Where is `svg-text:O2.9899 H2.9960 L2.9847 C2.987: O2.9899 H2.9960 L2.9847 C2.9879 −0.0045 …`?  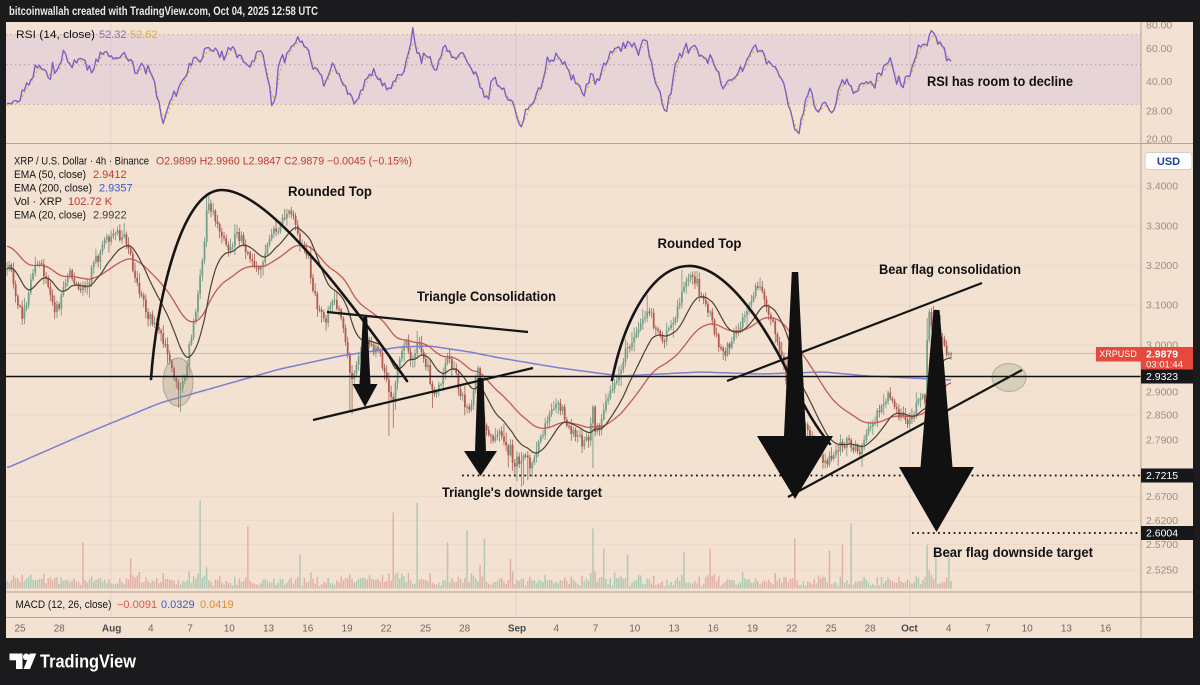 svg-text:O2.9899 H2.9960 L2.9847 C2.987: O2.9899 H2.9960 L2.9847 C2.9879 −0.0045 … is located at coordinates (284, 162).